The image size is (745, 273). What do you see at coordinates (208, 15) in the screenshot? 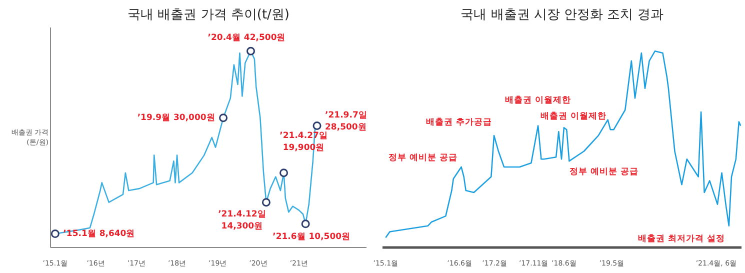
I see `chart-title: 국내 배출권 가격 추이(t/원)` at bounding box center [208, 15].